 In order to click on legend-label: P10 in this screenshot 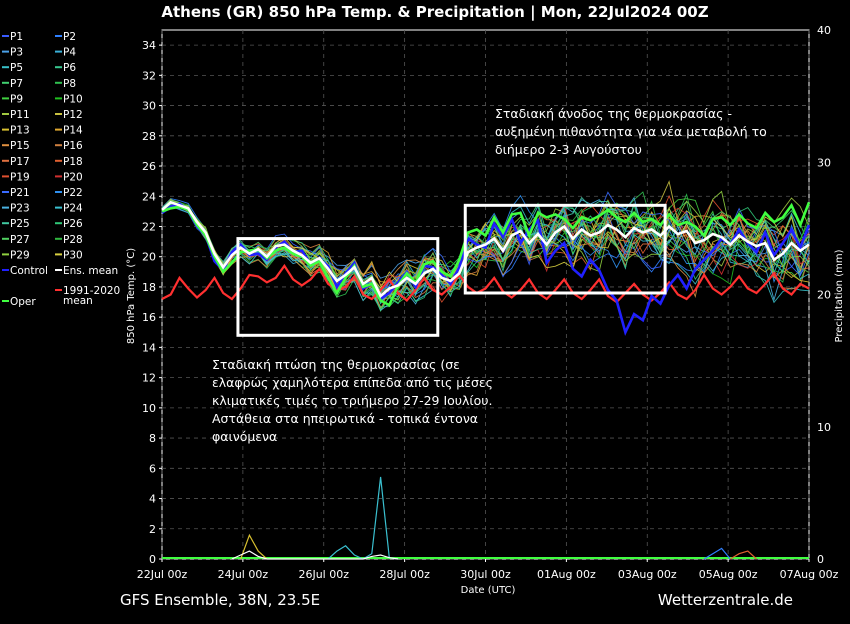, I will do `click(73, 99)`.